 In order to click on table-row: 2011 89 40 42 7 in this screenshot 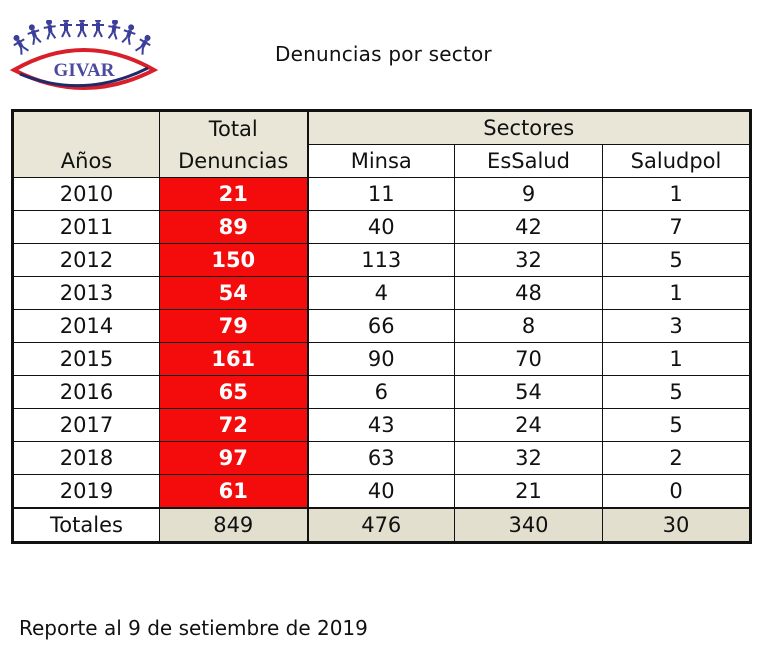, I will do `click(381, 227)`.